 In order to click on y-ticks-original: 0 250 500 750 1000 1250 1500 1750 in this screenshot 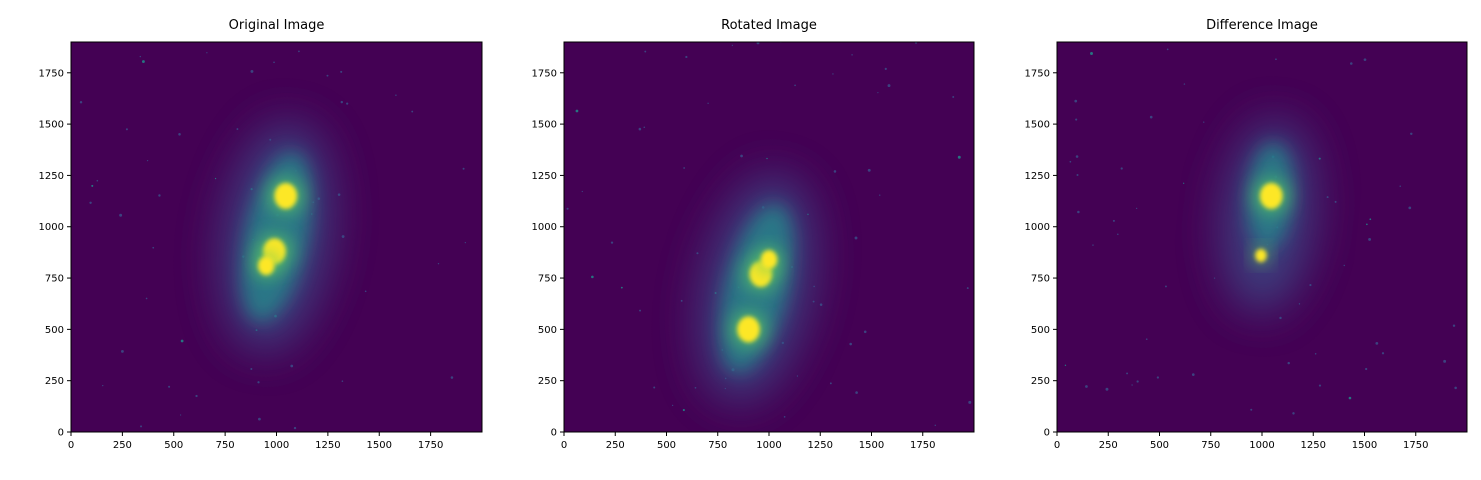, I will do `click(55, 253)`.